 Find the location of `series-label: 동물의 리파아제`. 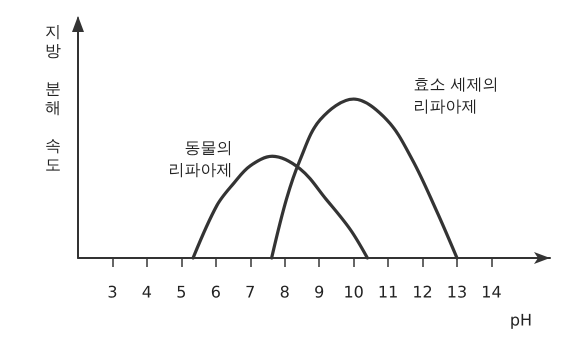

series-label: 동물의 리파아제 is located at coordinates (200, 158).